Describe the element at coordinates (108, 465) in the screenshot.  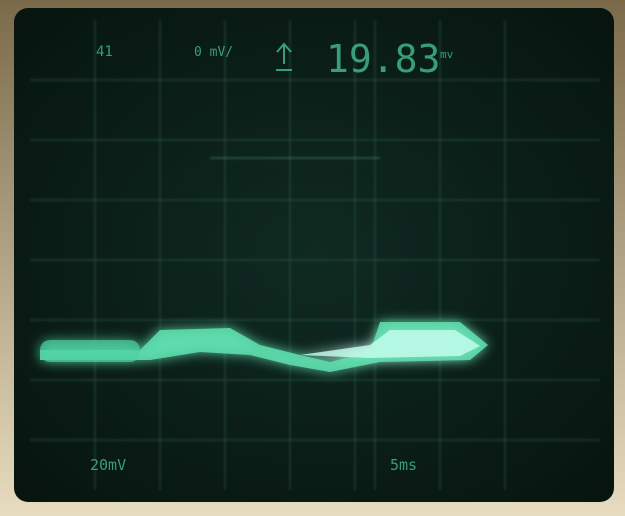
I see `vertical-scale: 20mV` at that location.